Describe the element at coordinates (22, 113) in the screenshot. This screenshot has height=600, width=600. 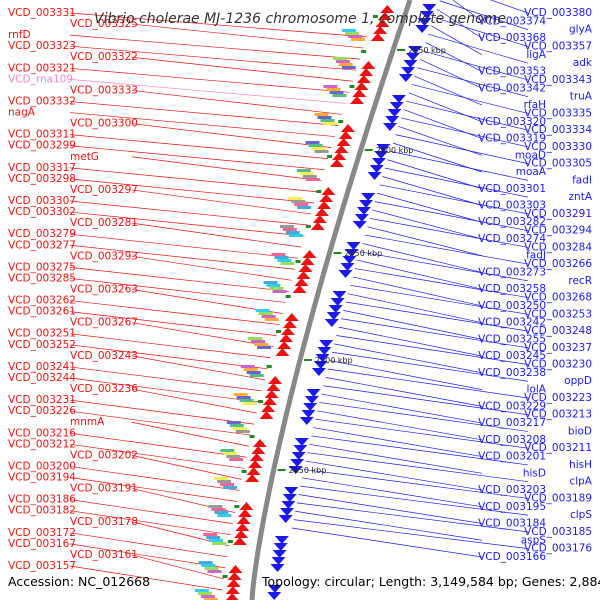
I see `gene-label: nagA` at that location.